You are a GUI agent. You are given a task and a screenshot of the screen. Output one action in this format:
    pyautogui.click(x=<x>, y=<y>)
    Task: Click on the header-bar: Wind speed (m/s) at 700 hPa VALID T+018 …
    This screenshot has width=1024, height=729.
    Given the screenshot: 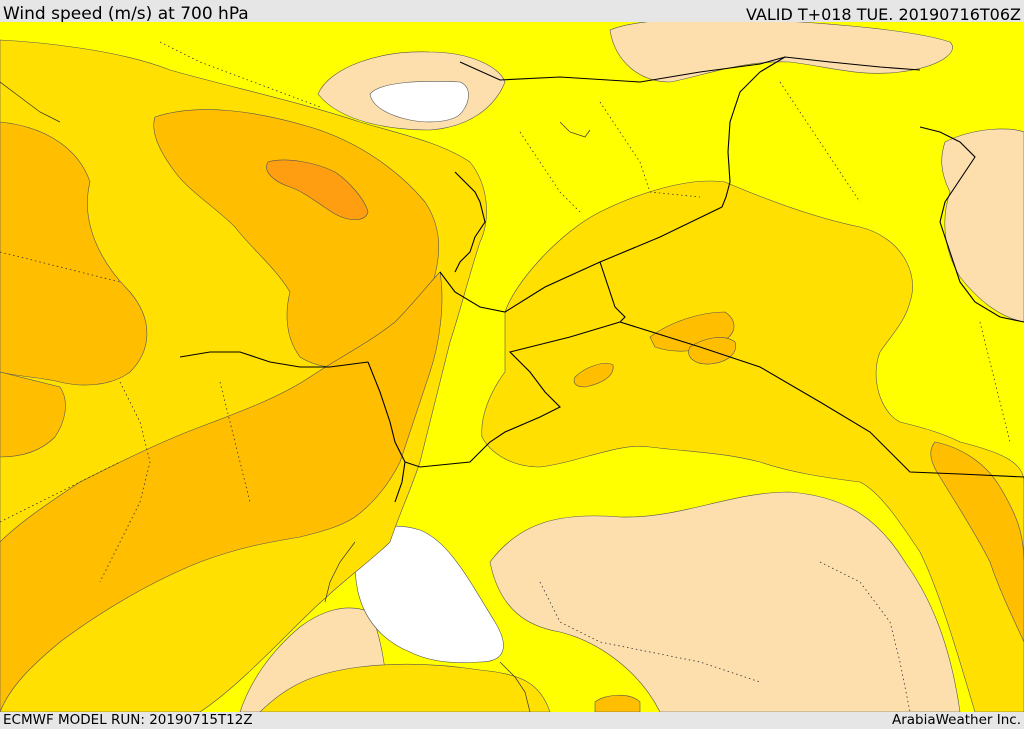 What is the action you would take?
    pyautogui.click(x=512, y=12)
    